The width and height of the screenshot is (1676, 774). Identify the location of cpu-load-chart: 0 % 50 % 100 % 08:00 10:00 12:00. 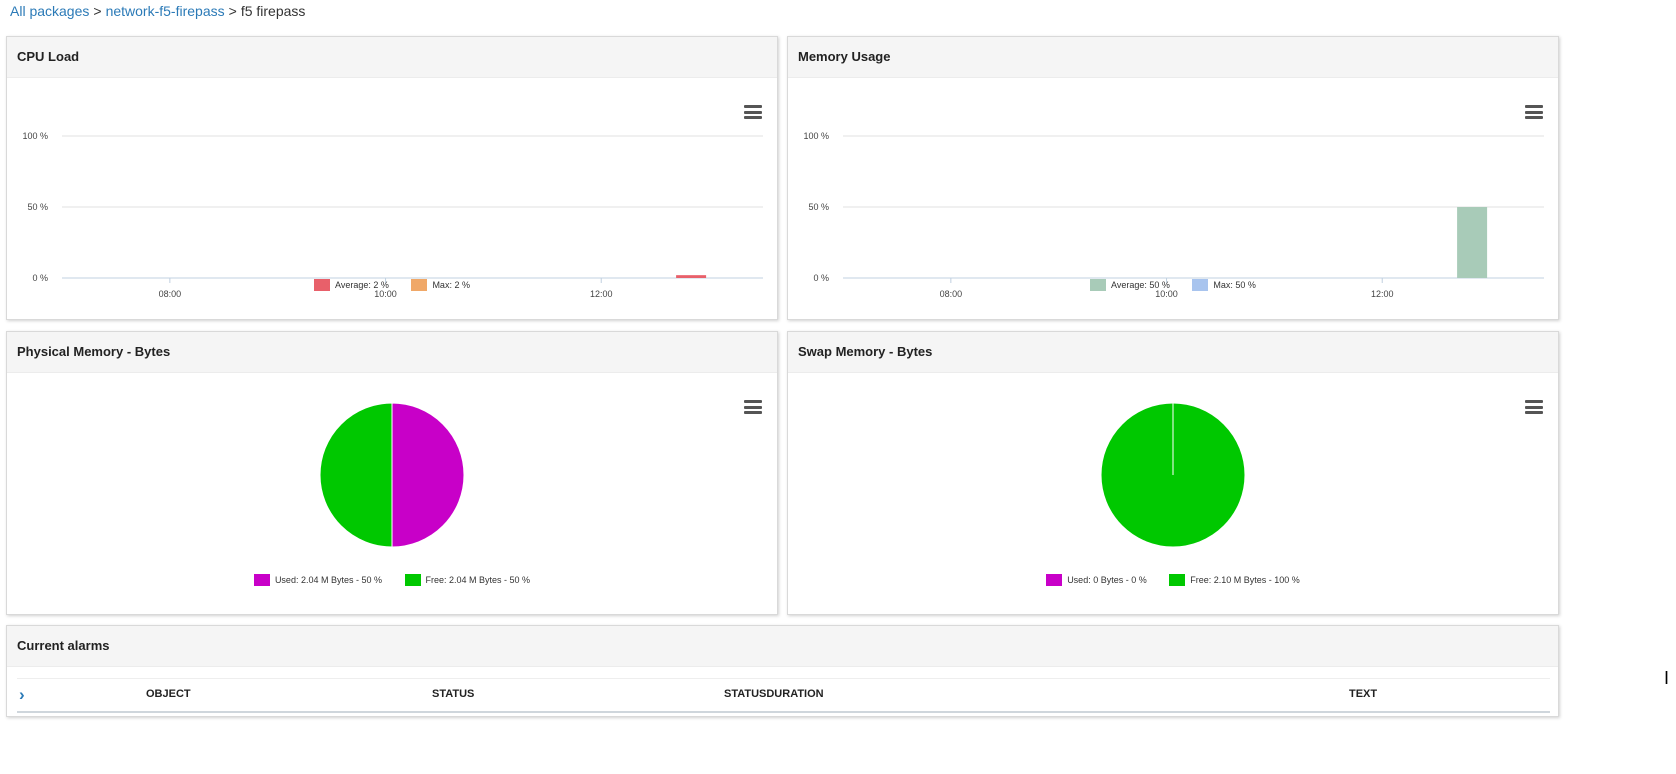
(392, 215).